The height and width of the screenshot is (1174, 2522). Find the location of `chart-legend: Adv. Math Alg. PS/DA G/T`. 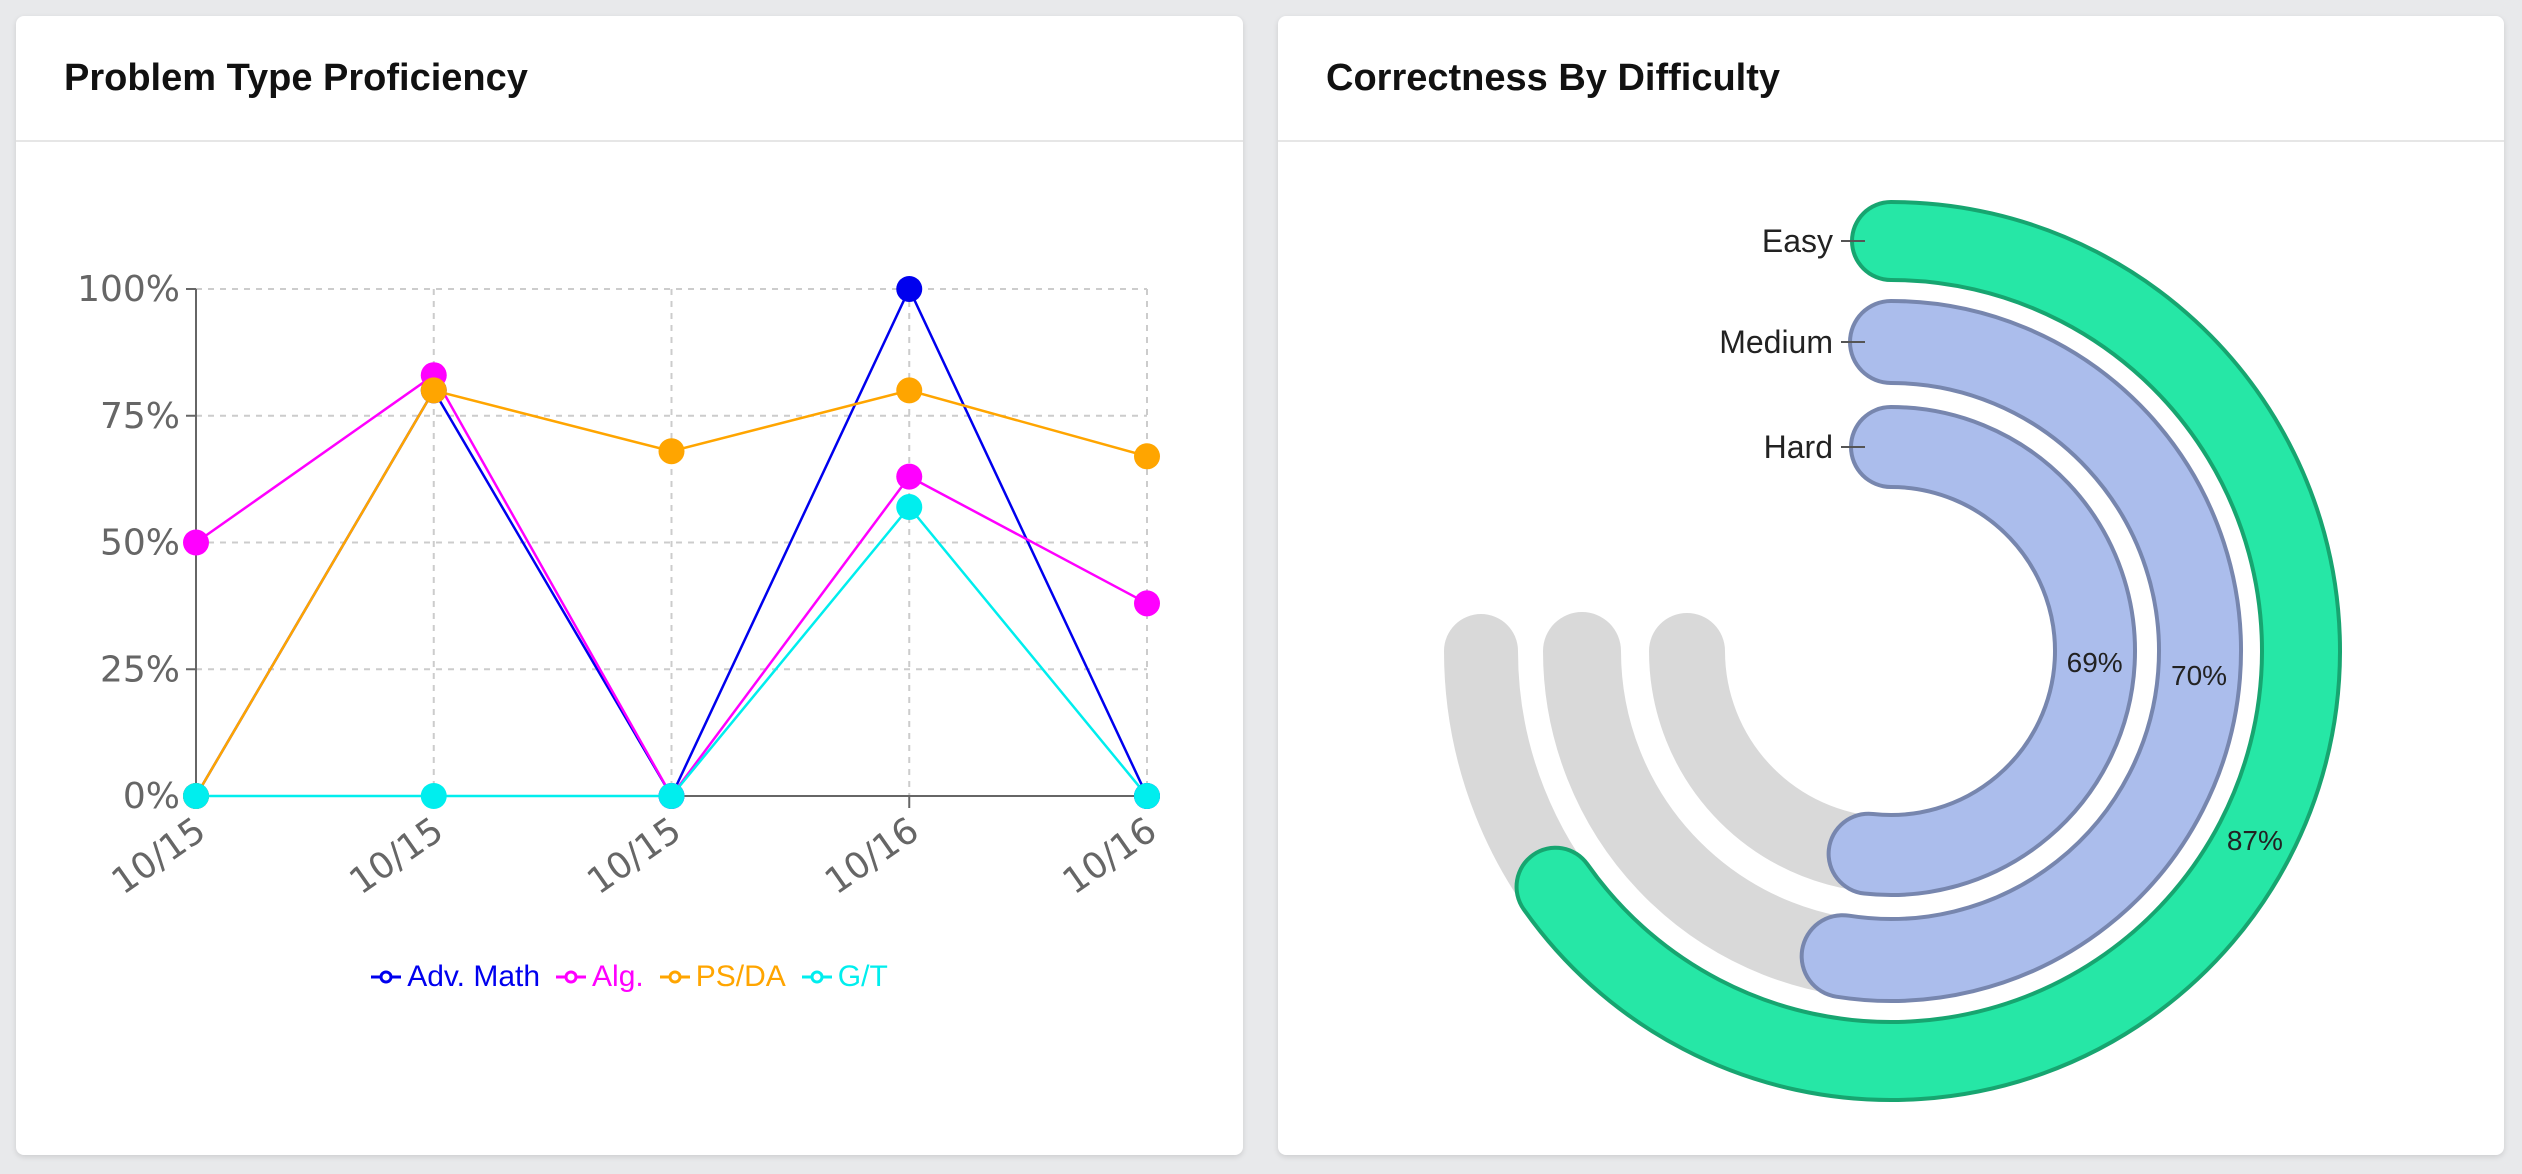

chart-legend: Adv. Math Alg. PS/DA G/T is located at coordinates (629, 977).